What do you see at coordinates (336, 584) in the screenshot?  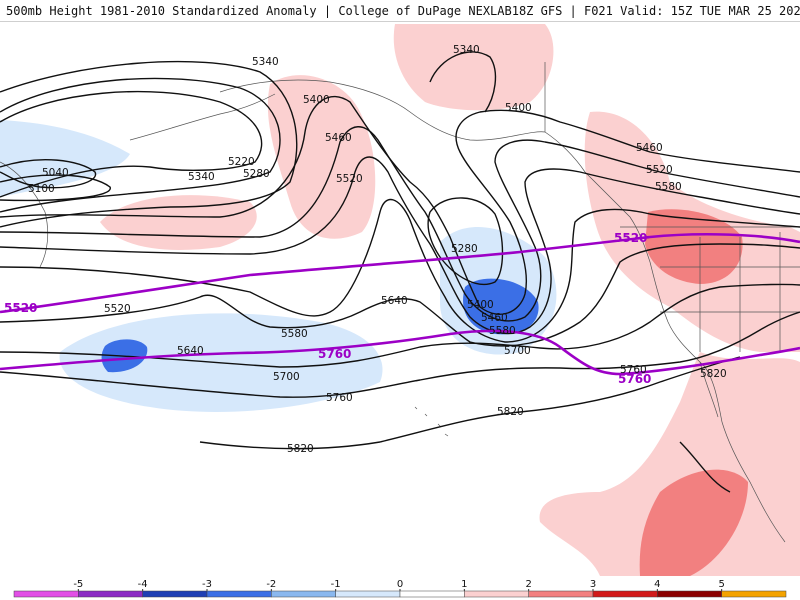 I see `colorbar-tick-label: -1` at bounding box center [336, 584].